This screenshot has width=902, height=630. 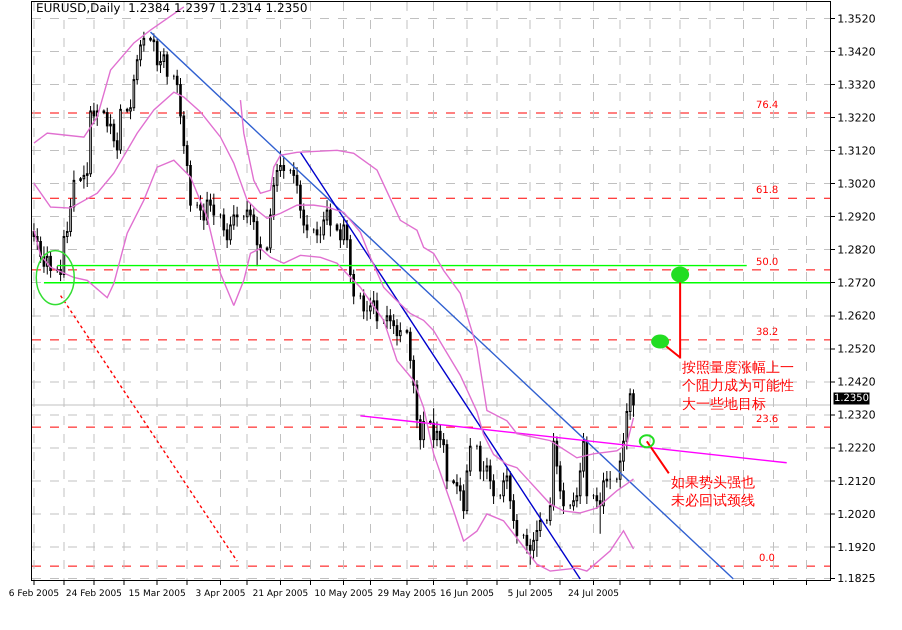 I want to click on y-tick-label: 1.2720, so click(x=856, y=283).